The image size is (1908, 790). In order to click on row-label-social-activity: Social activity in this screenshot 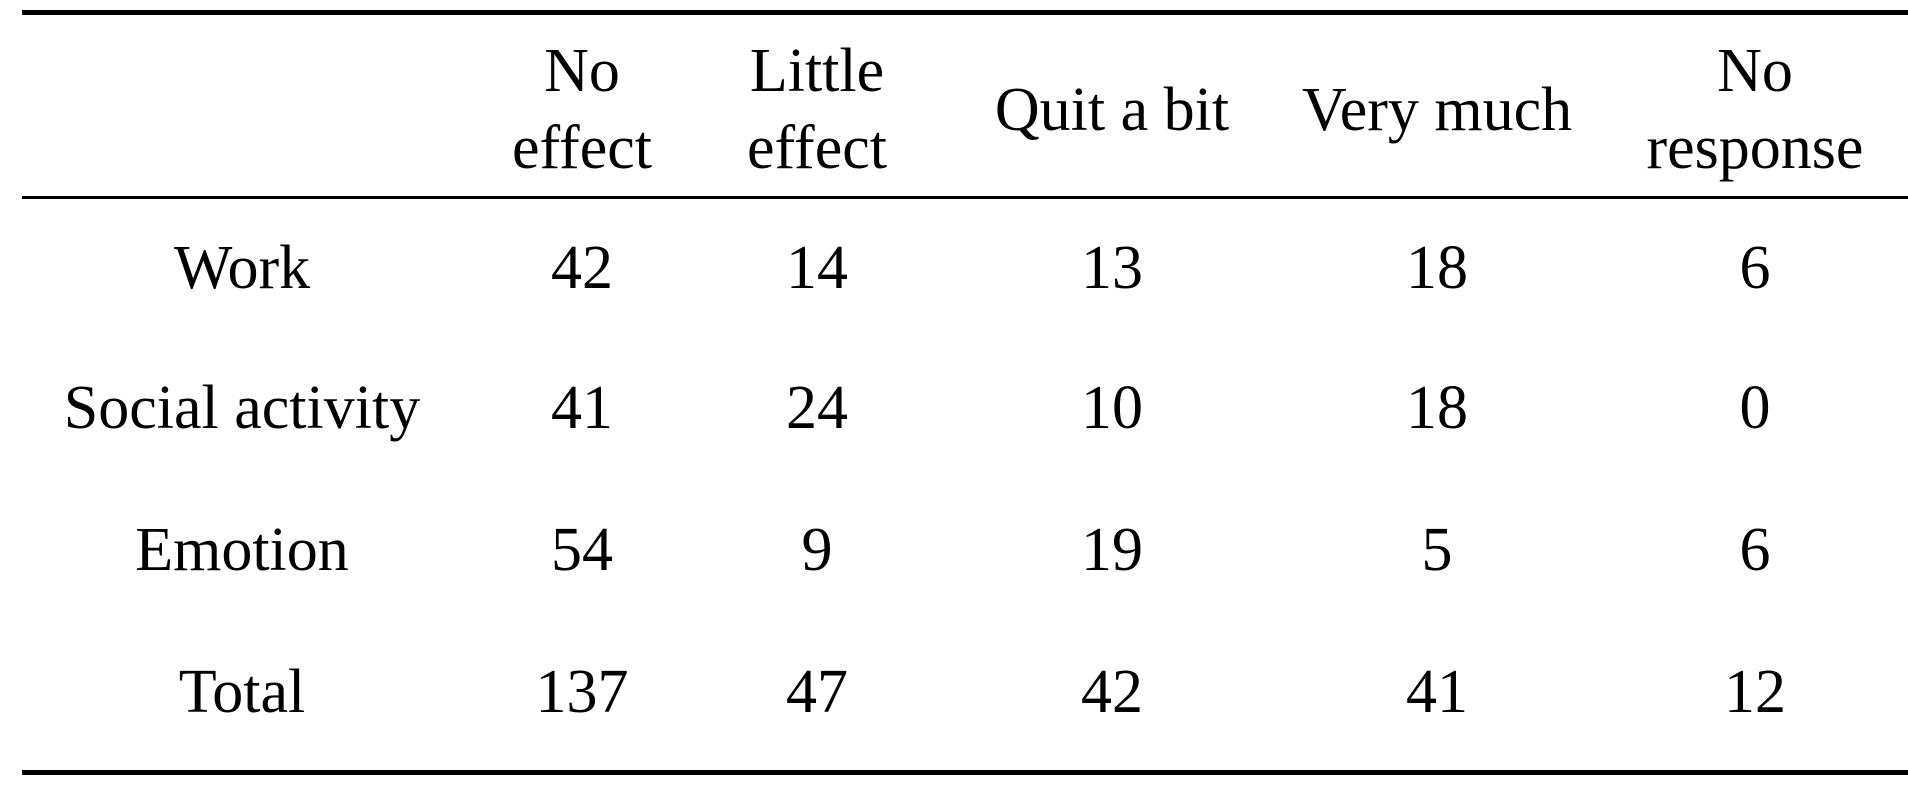, I will do `click(242, 408)`.